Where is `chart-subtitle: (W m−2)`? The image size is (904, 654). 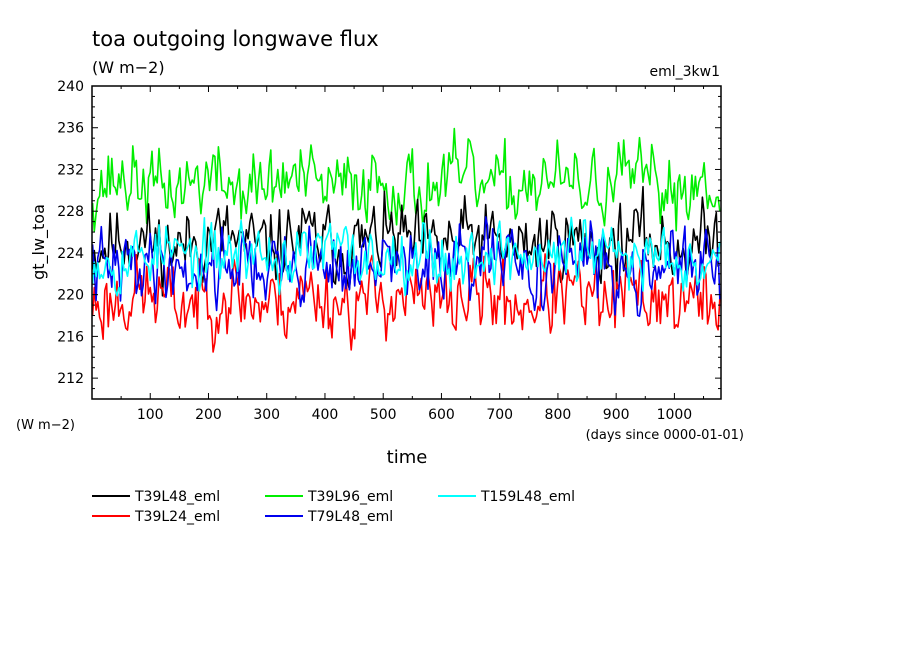
chart-subtitle: (W m−2) is located at coordinates (128, 67).